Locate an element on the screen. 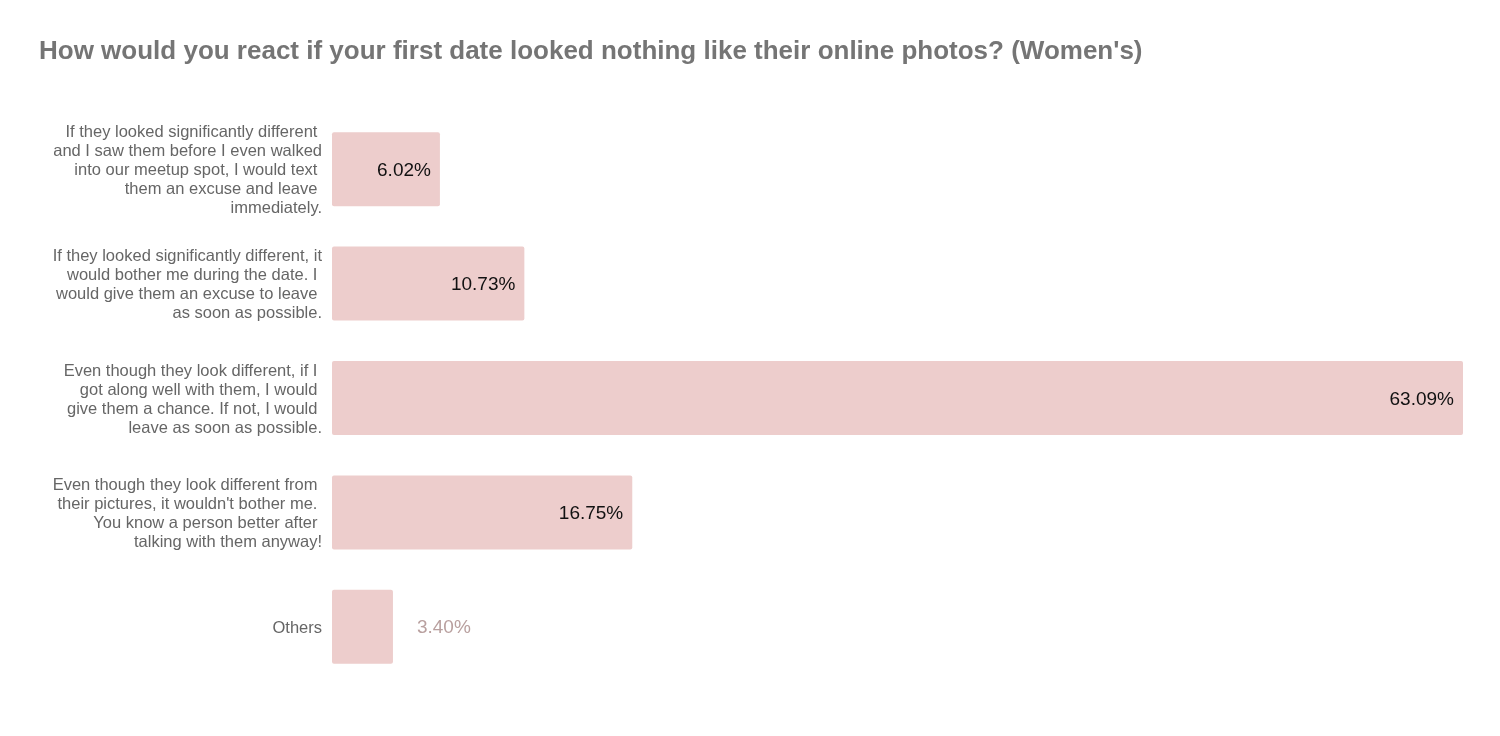  chart-title: How would you react if your first date looked nothing like their online photos? (Women's) is located at coordinates (591, 50).